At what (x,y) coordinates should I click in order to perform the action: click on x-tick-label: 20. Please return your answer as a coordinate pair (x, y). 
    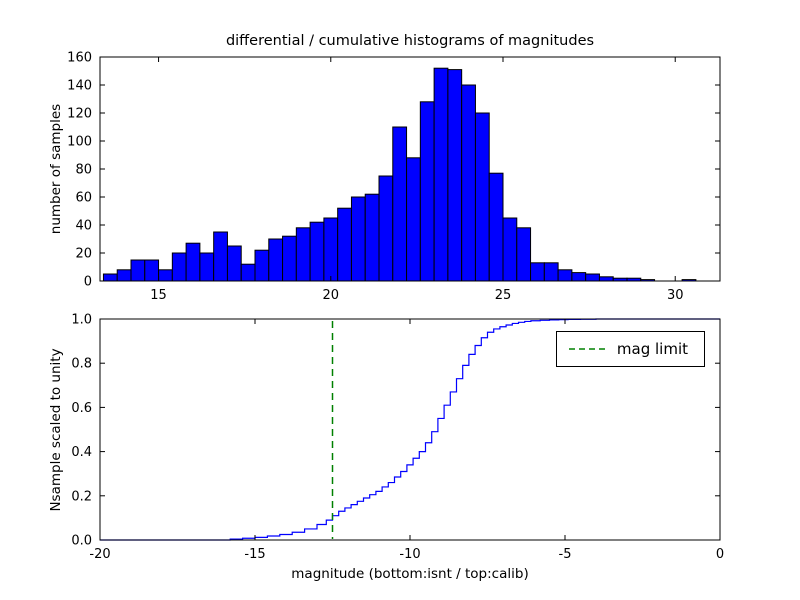
    Looking at the image, I should click on (331, 295).